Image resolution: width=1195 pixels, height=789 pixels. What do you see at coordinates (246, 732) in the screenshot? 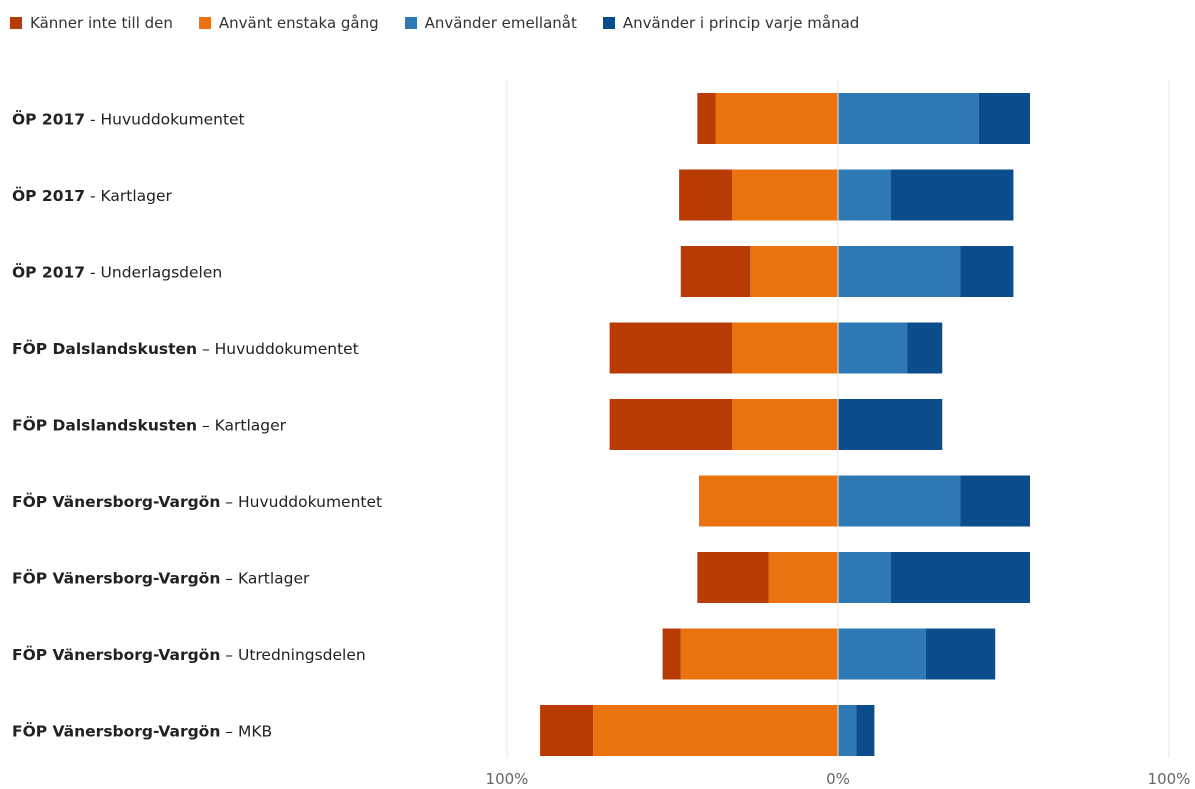
I see `row-label-rest: – MKB` at bounding box center [246, 732].